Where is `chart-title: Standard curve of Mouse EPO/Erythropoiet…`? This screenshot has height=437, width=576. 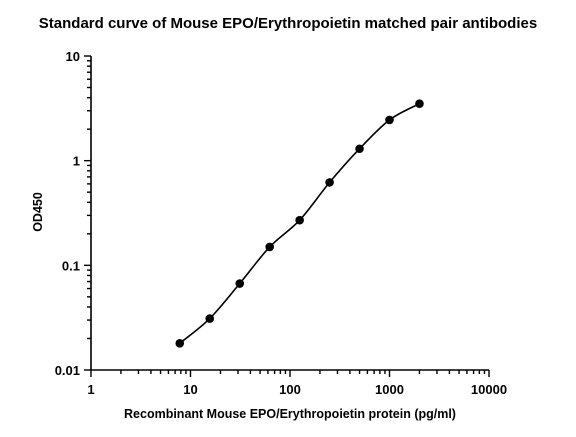
chart-title: Standard curve of Mouse EPO/Erythropoiet… is located at coordinates (288, 23).